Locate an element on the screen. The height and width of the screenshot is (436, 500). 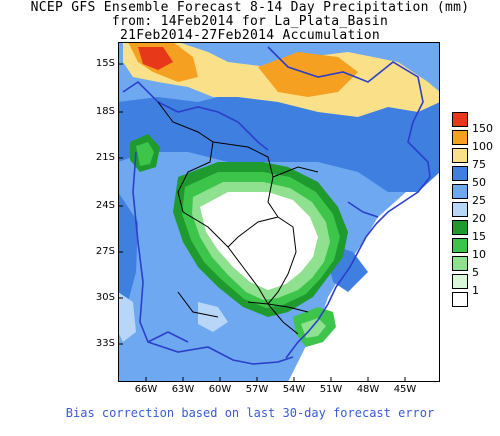
lat-label-18s: 18S is located at coordinates (105, 111).